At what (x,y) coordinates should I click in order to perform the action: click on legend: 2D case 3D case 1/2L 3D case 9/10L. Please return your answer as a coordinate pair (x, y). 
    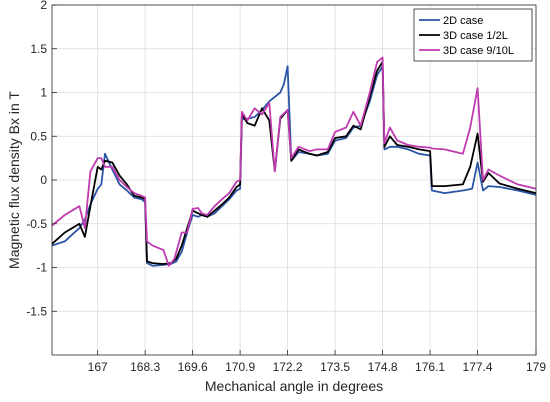
    Looking at the image, I should click on (473, 35).